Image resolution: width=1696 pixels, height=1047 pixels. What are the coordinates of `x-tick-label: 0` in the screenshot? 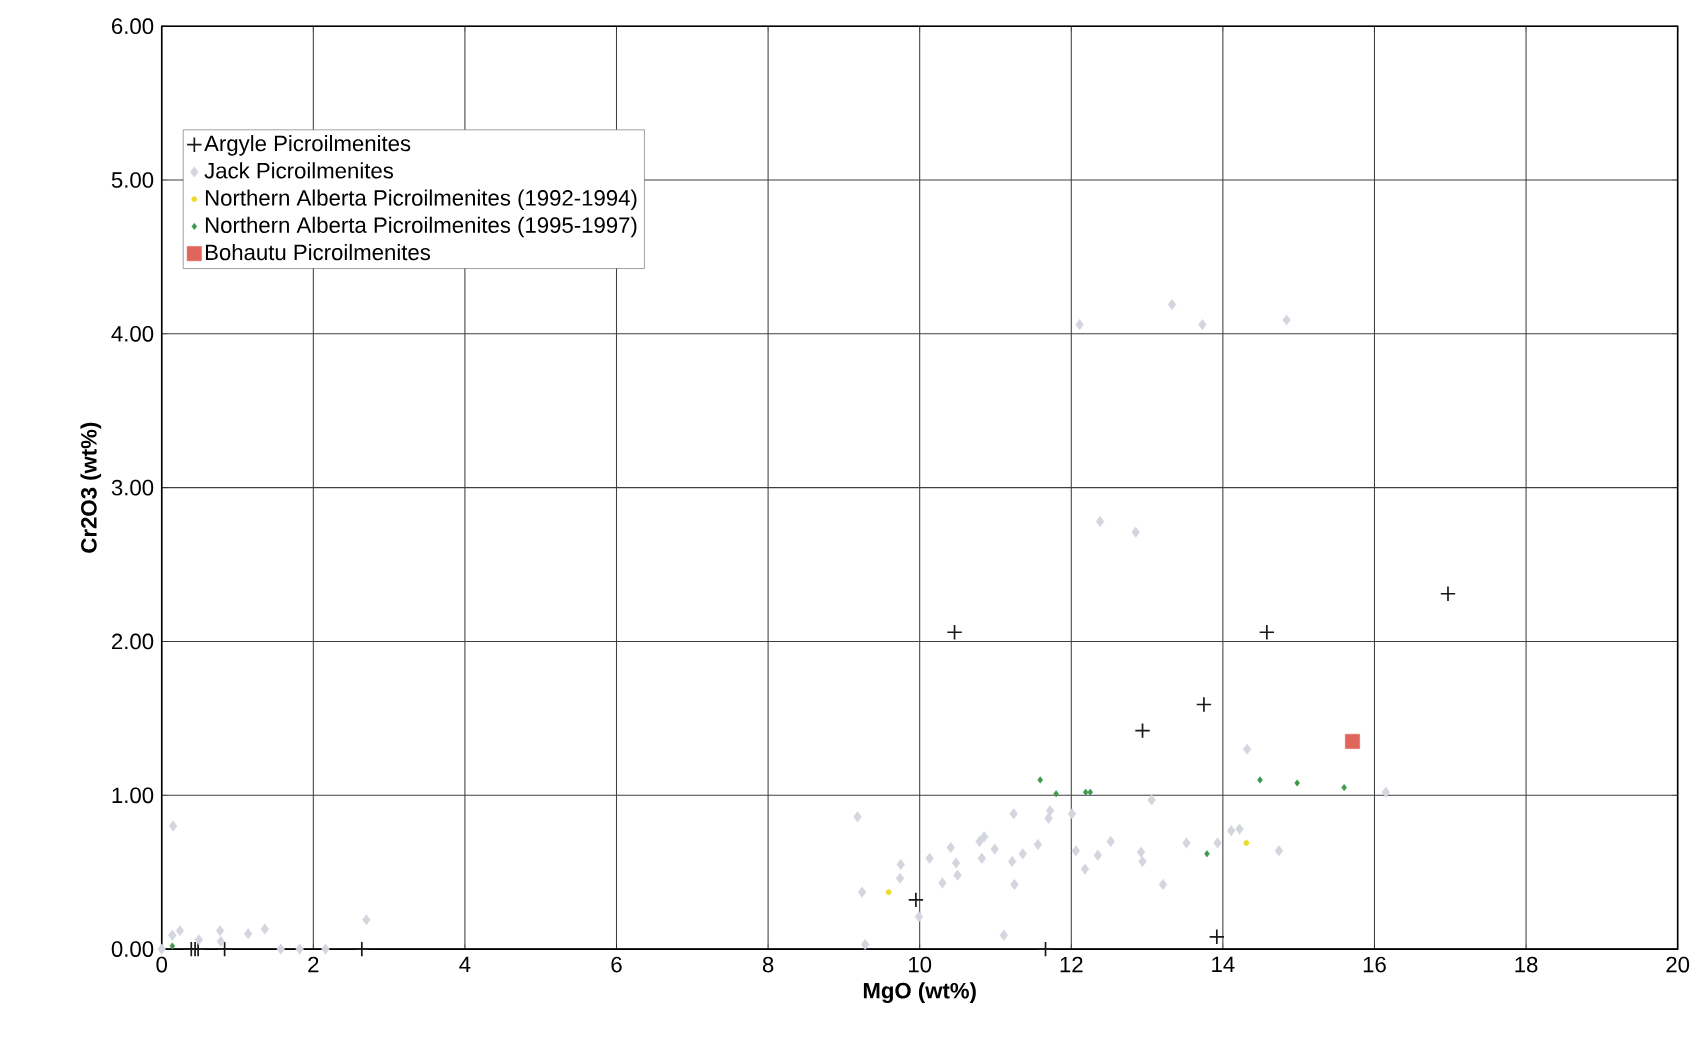 It's located at (162, 964).